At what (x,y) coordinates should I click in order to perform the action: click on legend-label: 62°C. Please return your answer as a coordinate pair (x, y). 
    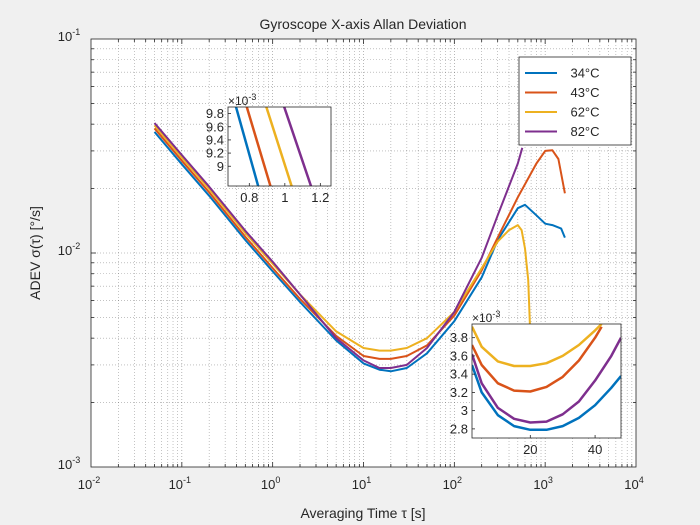
    Looking at the image, I should click on (584, 112).